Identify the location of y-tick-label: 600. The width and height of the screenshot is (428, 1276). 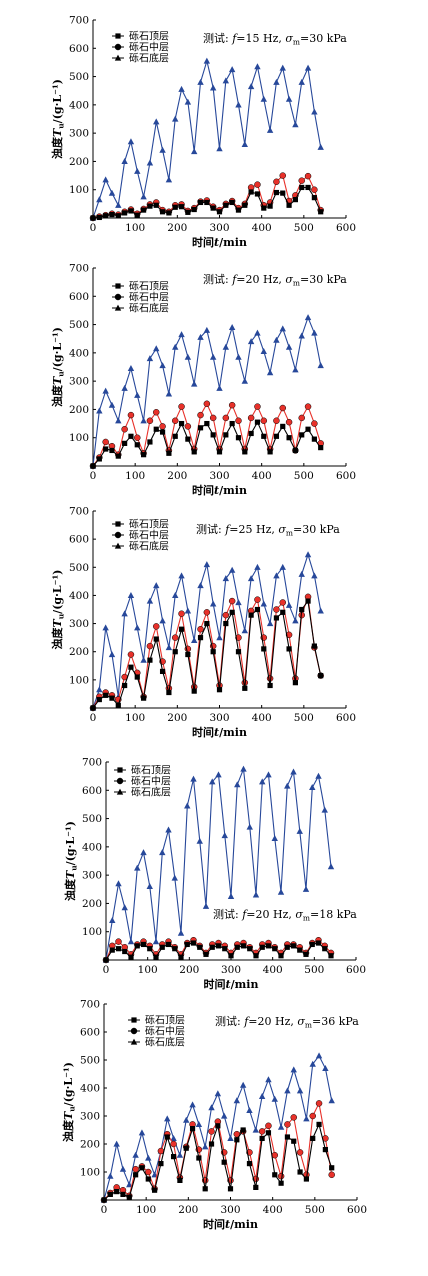
(90, 1033).